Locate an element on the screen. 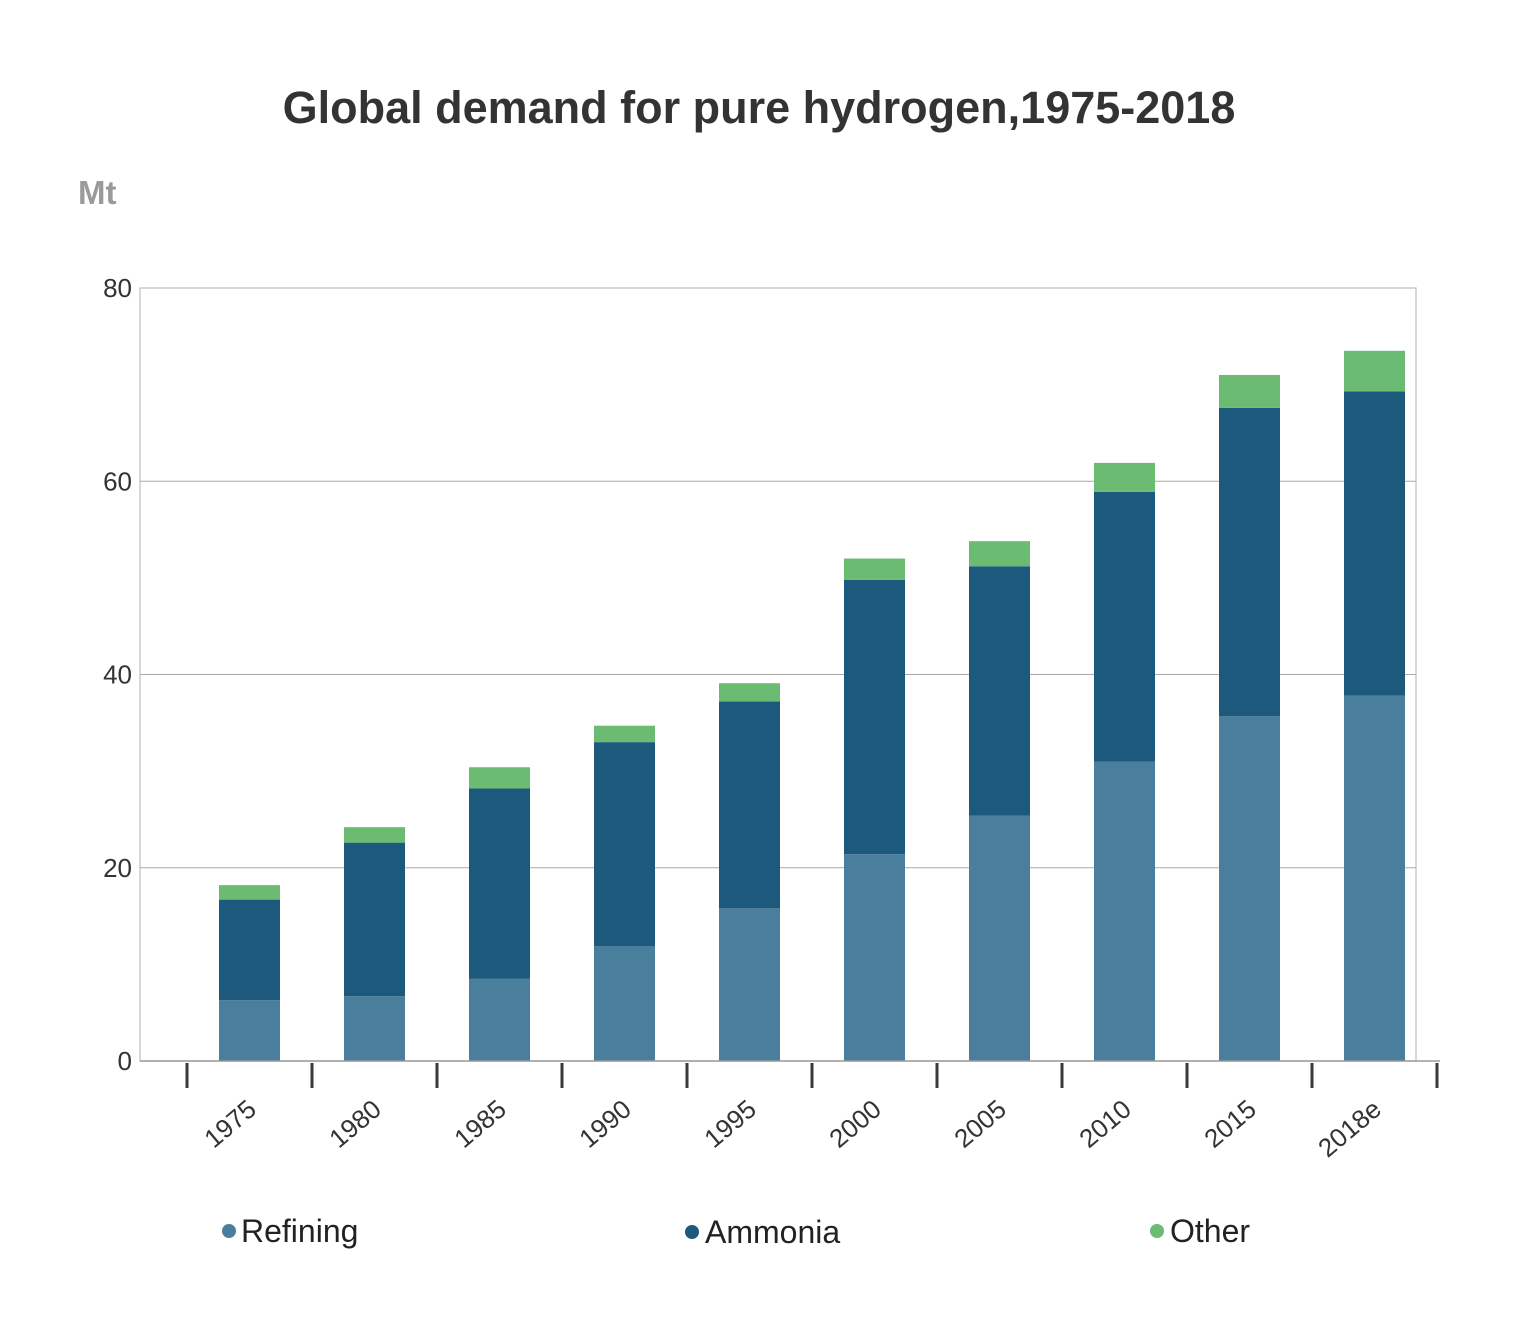 The width and height of the screenshot is (1518, 1335). bar-other-2018e is located at coordinates (1374, 371).